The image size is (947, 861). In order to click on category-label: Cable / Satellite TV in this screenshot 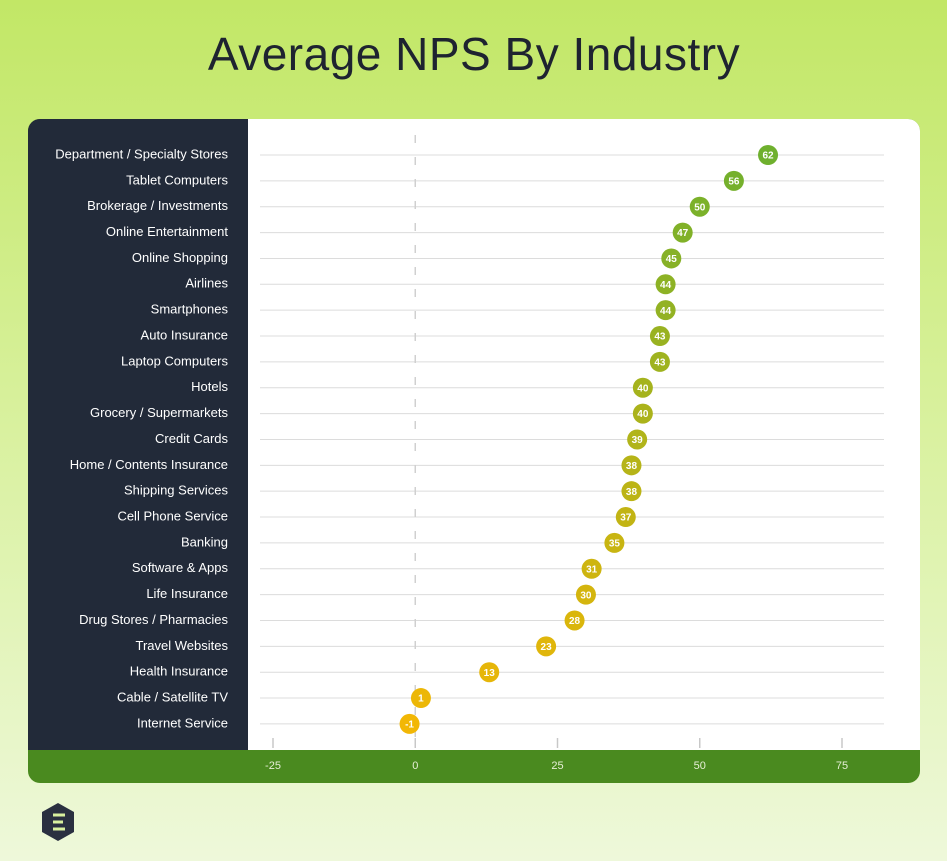, I will do `click(172, 696)`.